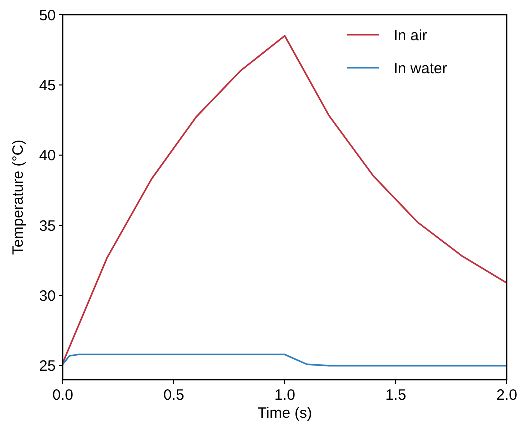 The height and width of the screenshot is (431, 521). Describe the element at coordinates (47, 297) in the screenshot. I see `y-tick-label: 30` at that location.